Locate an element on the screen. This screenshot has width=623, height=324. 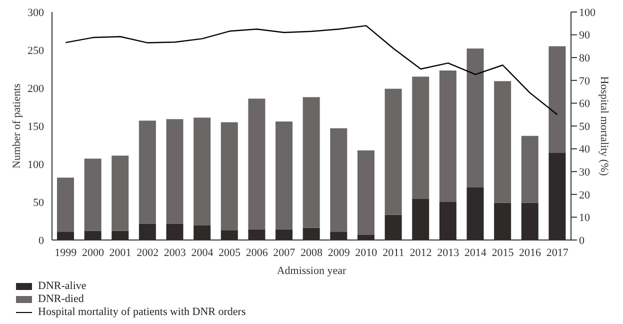
y2-tick-label: 20 is located at coordinates (584, 195).